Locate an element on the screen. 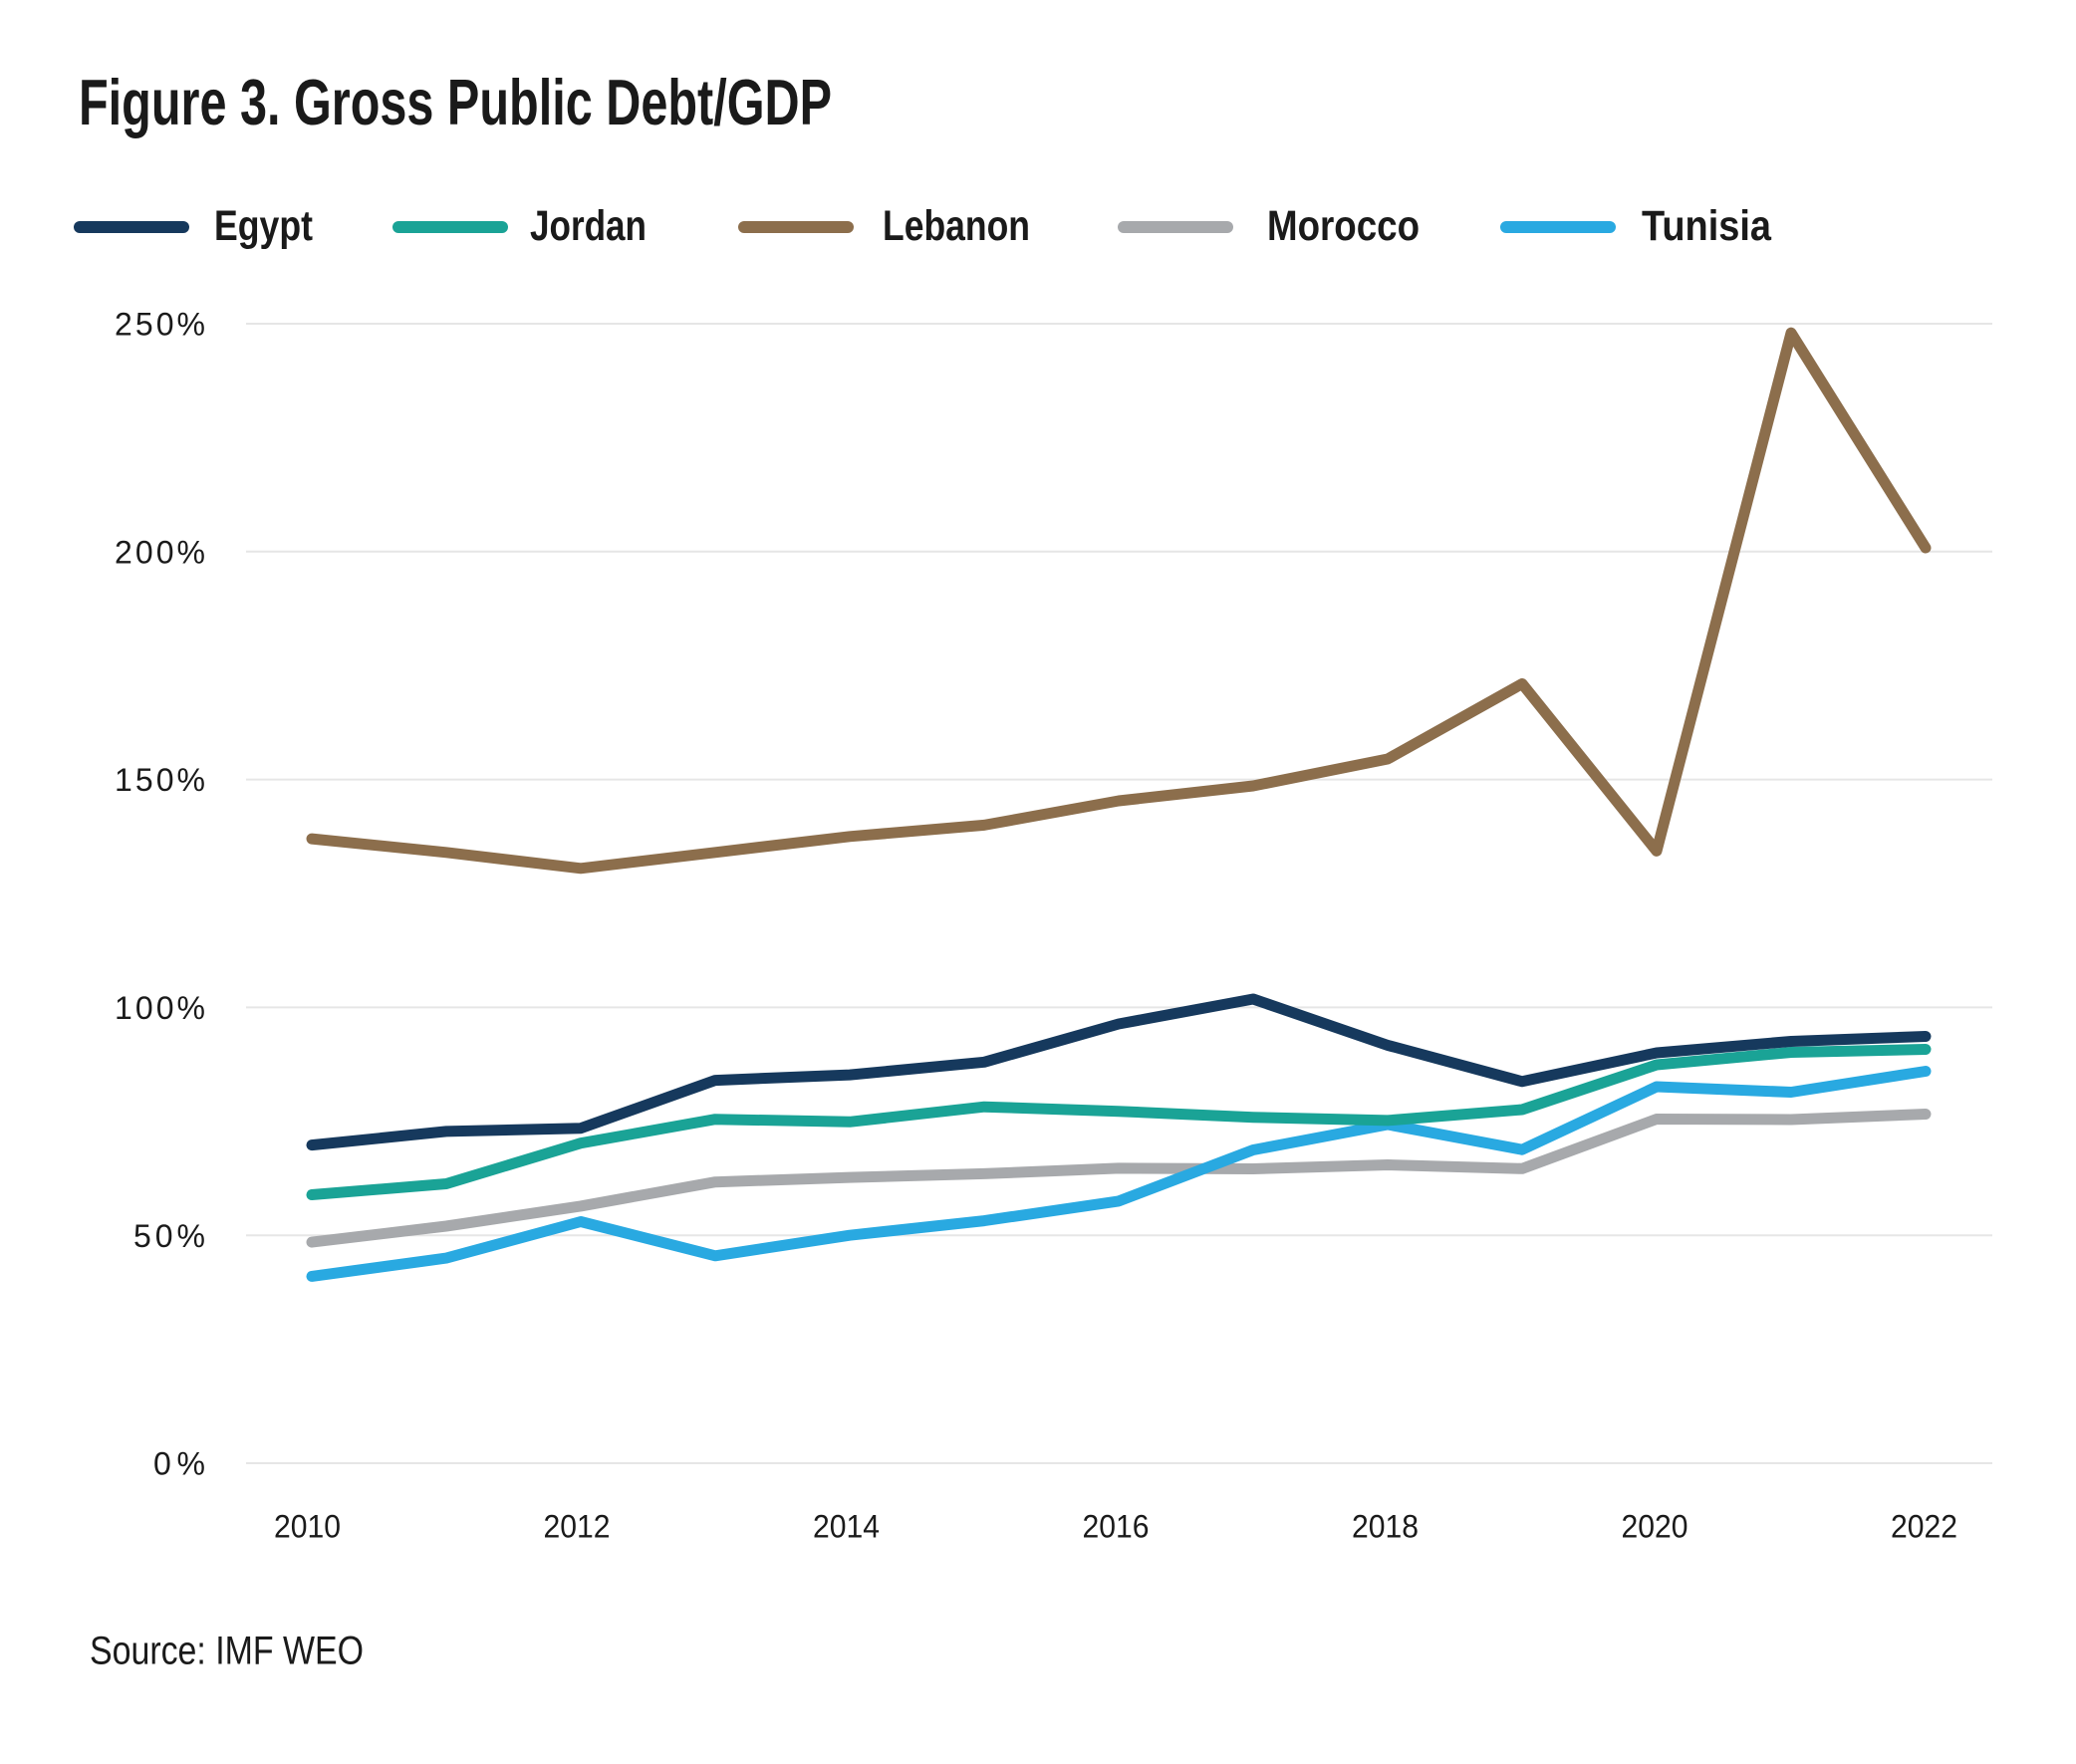  svg-text: 2020 is located at coordinates (1655, 1526).